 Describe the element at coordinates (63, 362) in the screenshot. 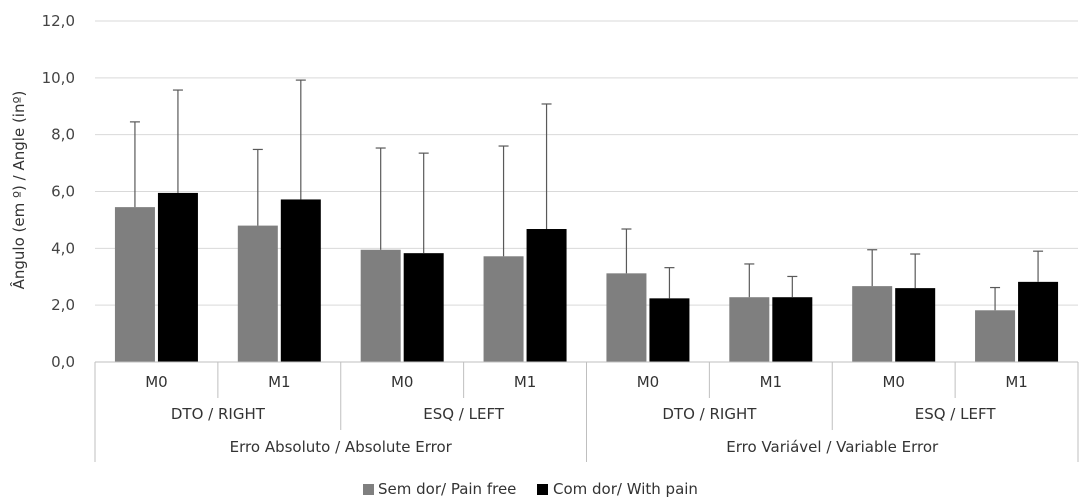

I see `y-tick-label: 0,0` at that location.